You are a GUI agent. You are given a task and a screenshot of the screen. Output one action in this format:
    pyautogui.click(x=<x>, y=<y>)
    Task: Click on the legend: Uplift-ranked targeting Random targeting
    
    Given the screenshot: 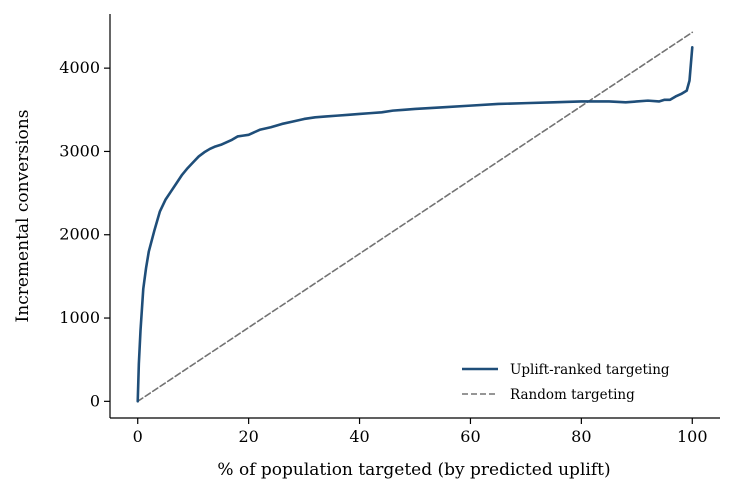 What is the action you would take?
    pyautogui.click(x=566, y=382)
    